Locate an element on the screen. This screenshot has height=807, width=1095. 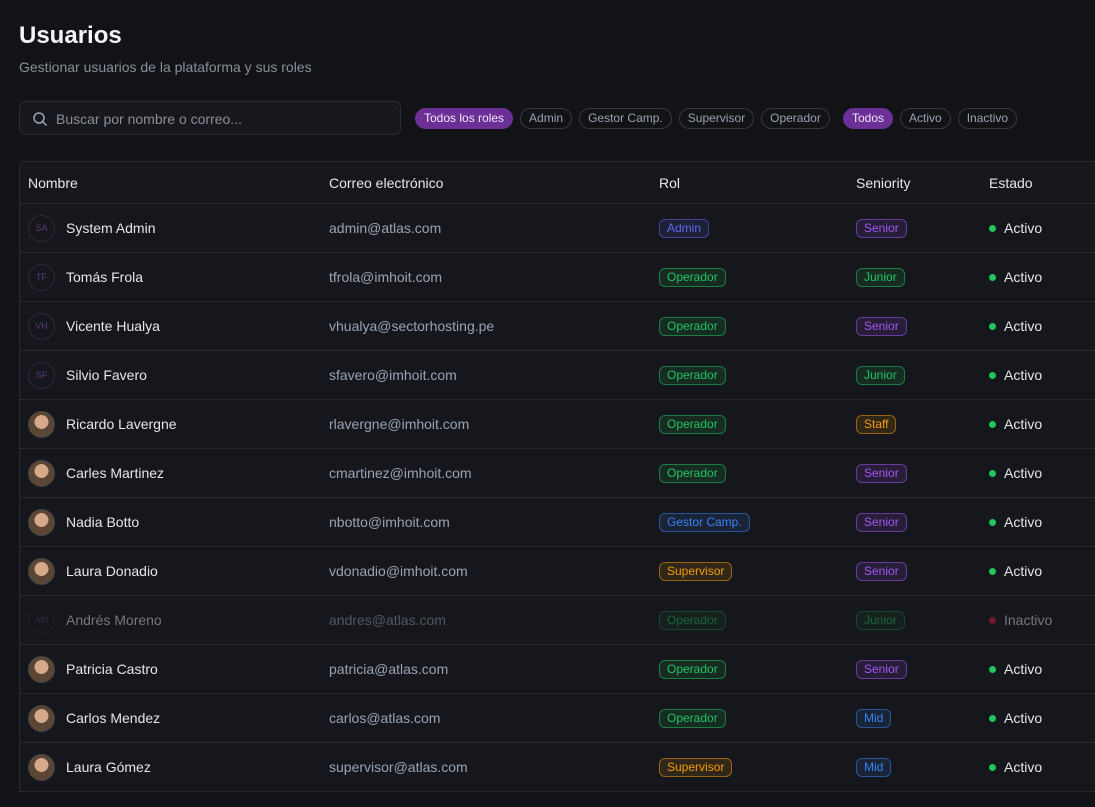
avatar-initials: VH is located at coordinates (41, 326).